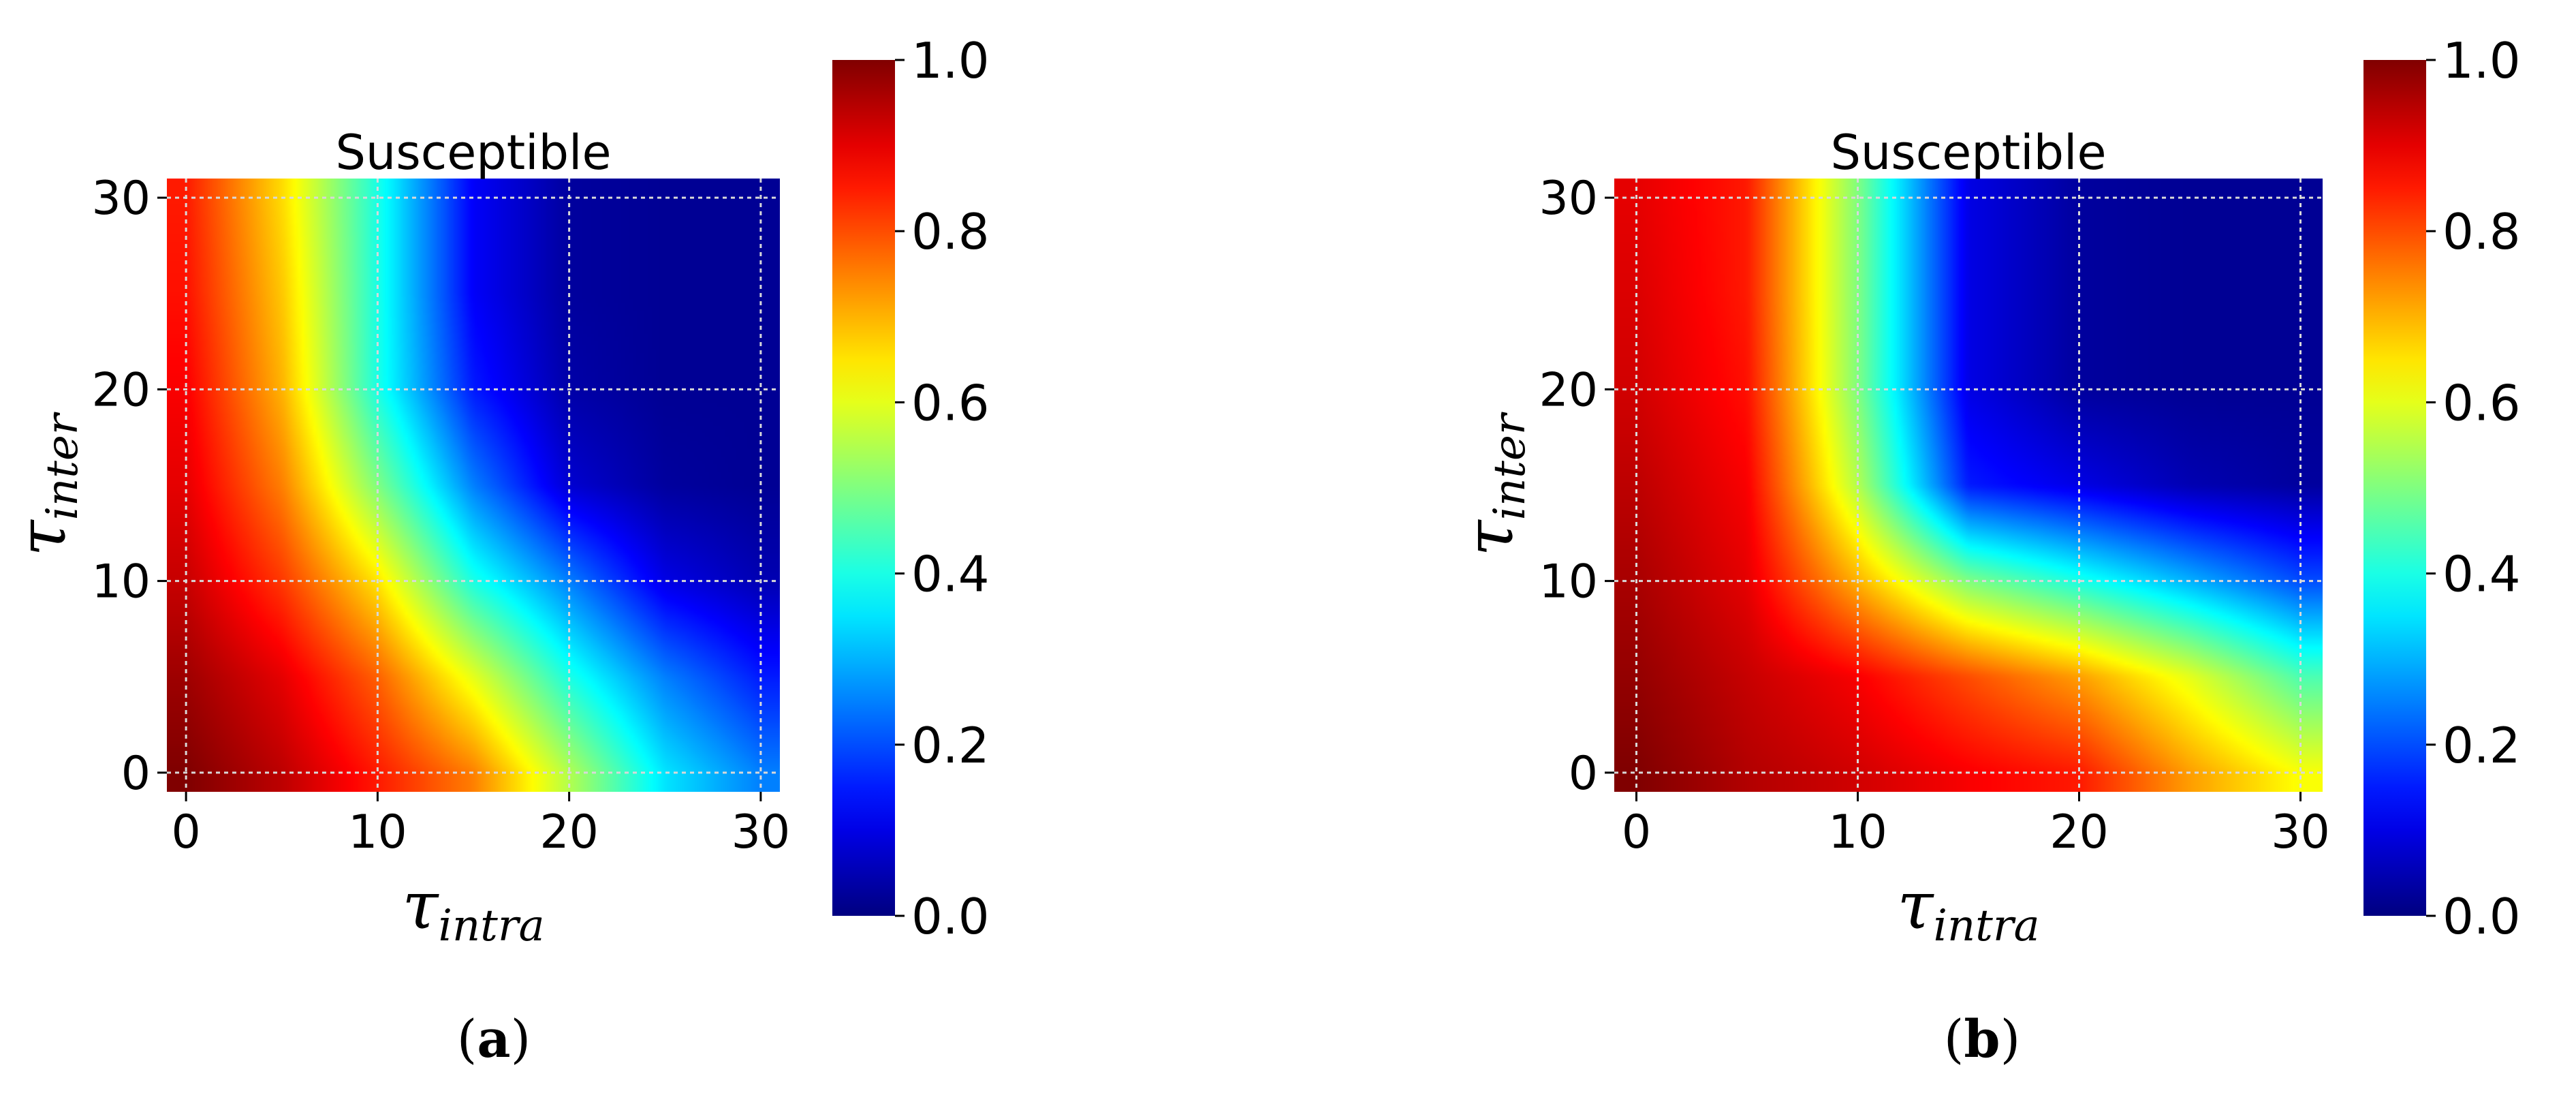 Image resolution: width=2576 pixels, height=1093 pixels. I want to click on panel-b-title: Susceptible, so click(1968, 153).